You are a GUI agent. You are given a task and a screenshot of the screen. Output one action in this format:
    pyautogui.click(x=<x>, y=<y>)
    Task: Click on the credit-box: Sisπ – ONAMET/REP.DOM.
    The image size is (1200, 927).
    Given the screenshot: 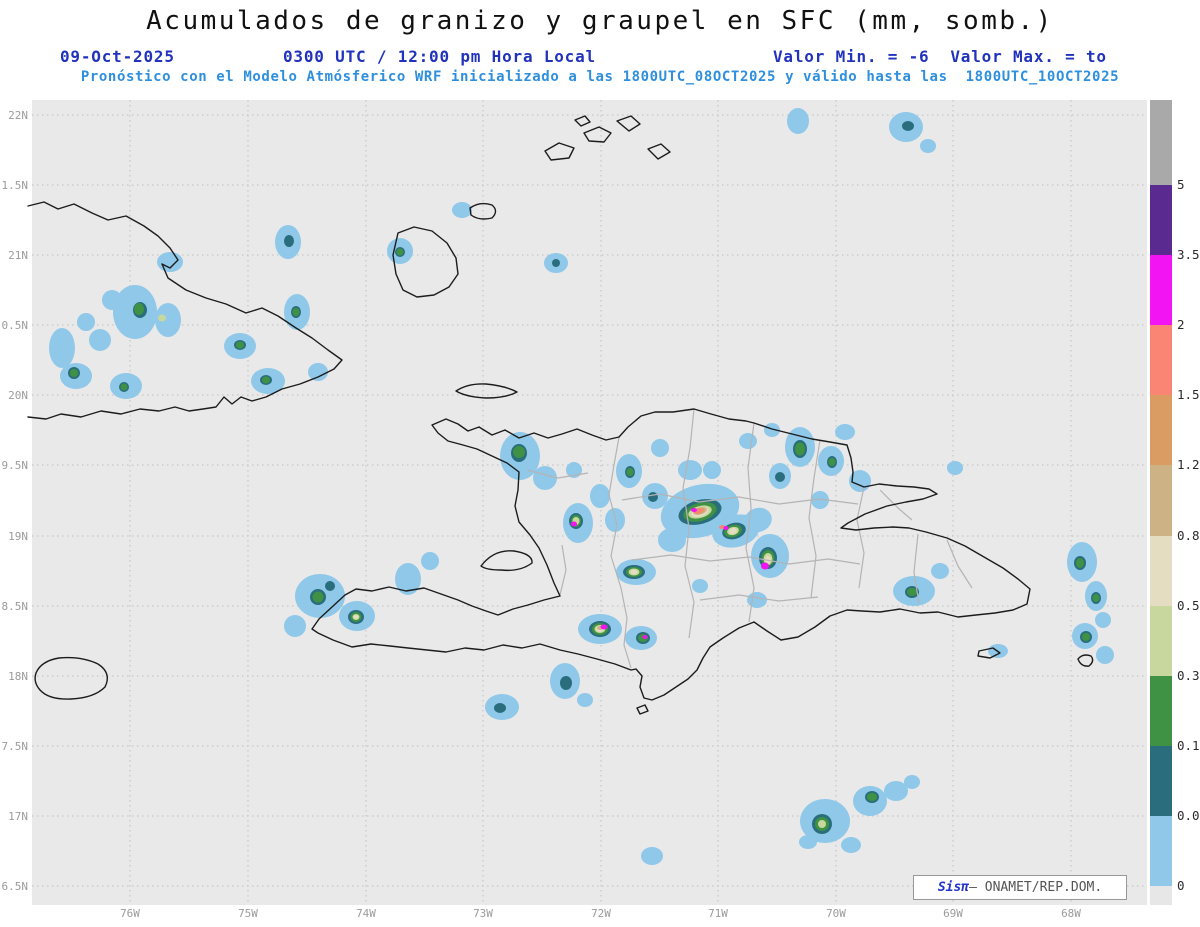 What is the action you would take?
    pyautogui.click(x=1020, y=887)
    